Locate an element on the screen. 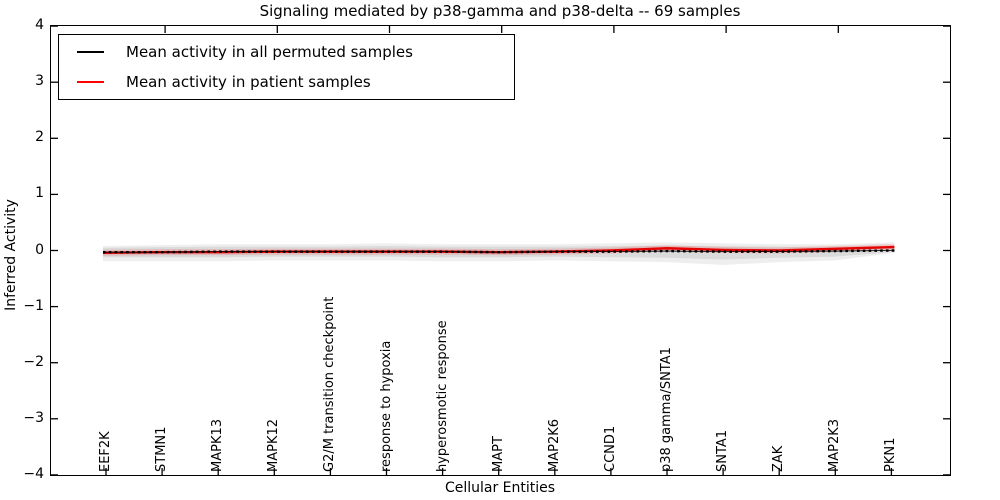 Image resolution: width=1000 pixels, height=500 pixels. y-tick-label: 3 is located at coordinates (39, 81).